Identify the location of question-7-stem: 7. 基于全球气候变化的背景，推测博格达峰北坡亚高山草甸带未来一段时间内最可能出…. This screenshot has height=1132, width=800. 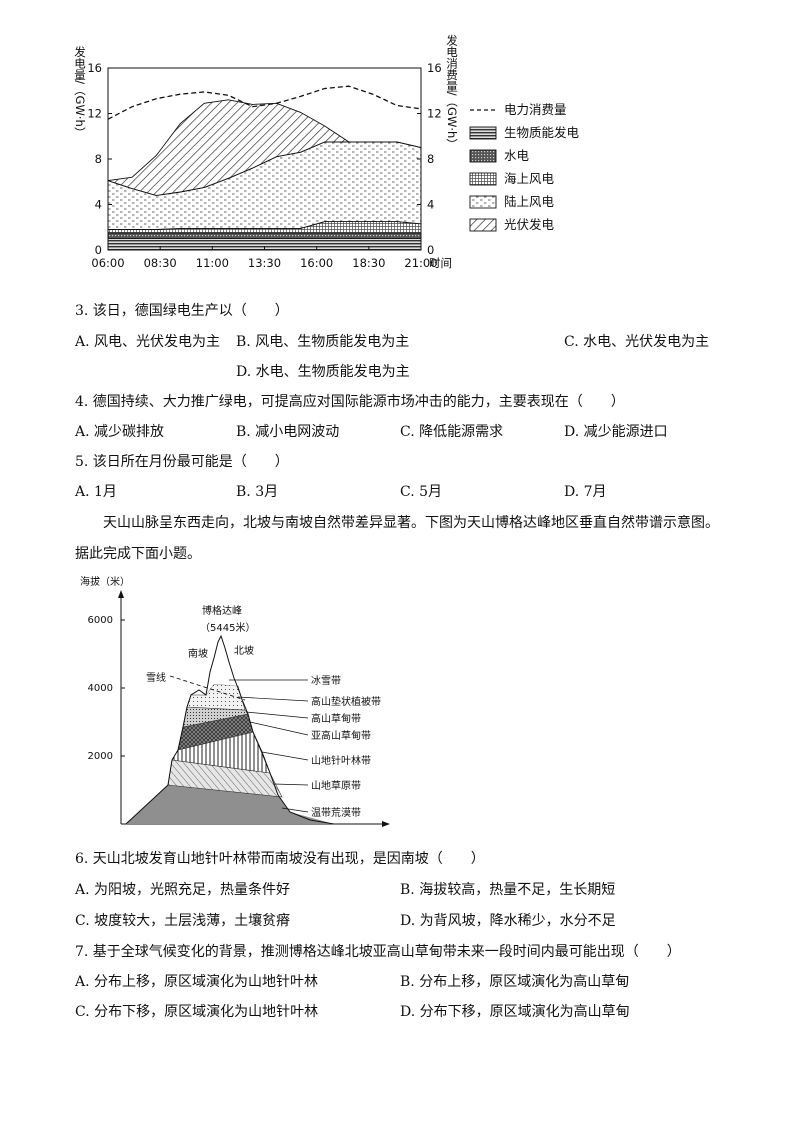
(378, 952).